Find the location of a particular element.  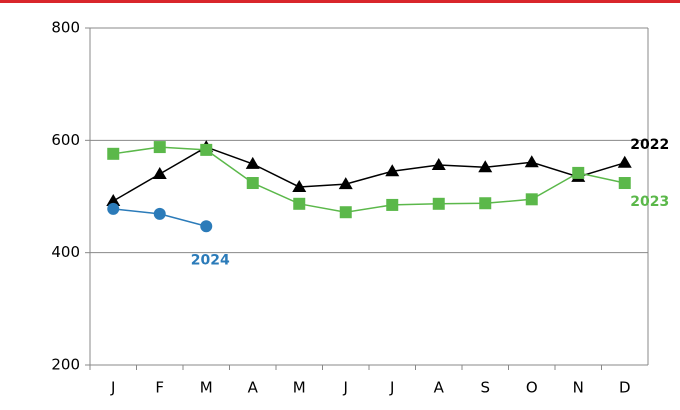

x-tick-label: F is located at coordinates (159, 388).